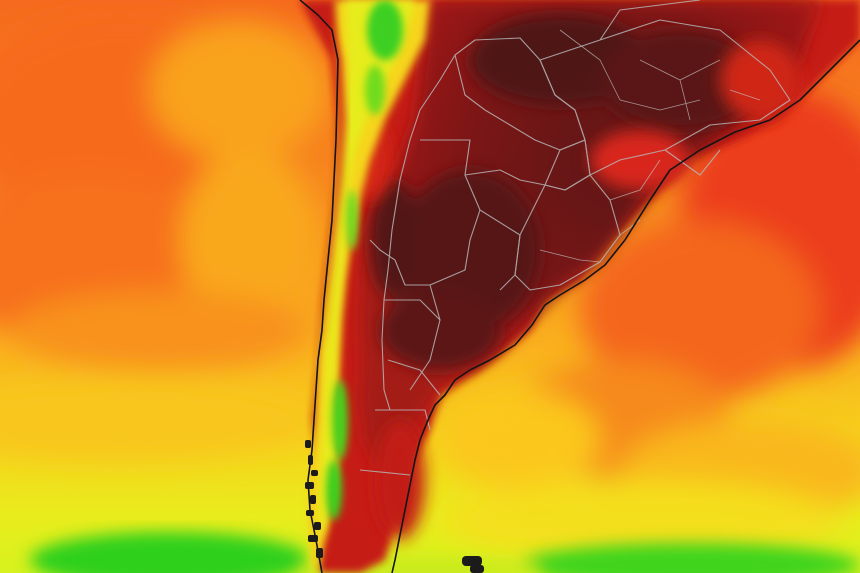 The height and width of the screenshot is (573, 860). I want to click on chile-coast-heat, so click(335, 185).